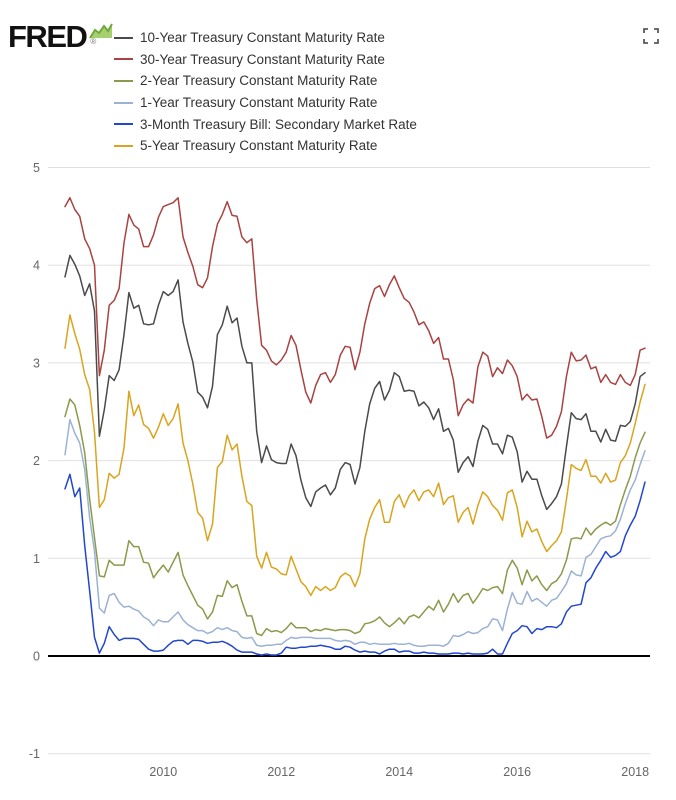  Describe the element at coordinates (36, 168) in the screenshot. I see `y-axis-tick-label: 5` at that location.